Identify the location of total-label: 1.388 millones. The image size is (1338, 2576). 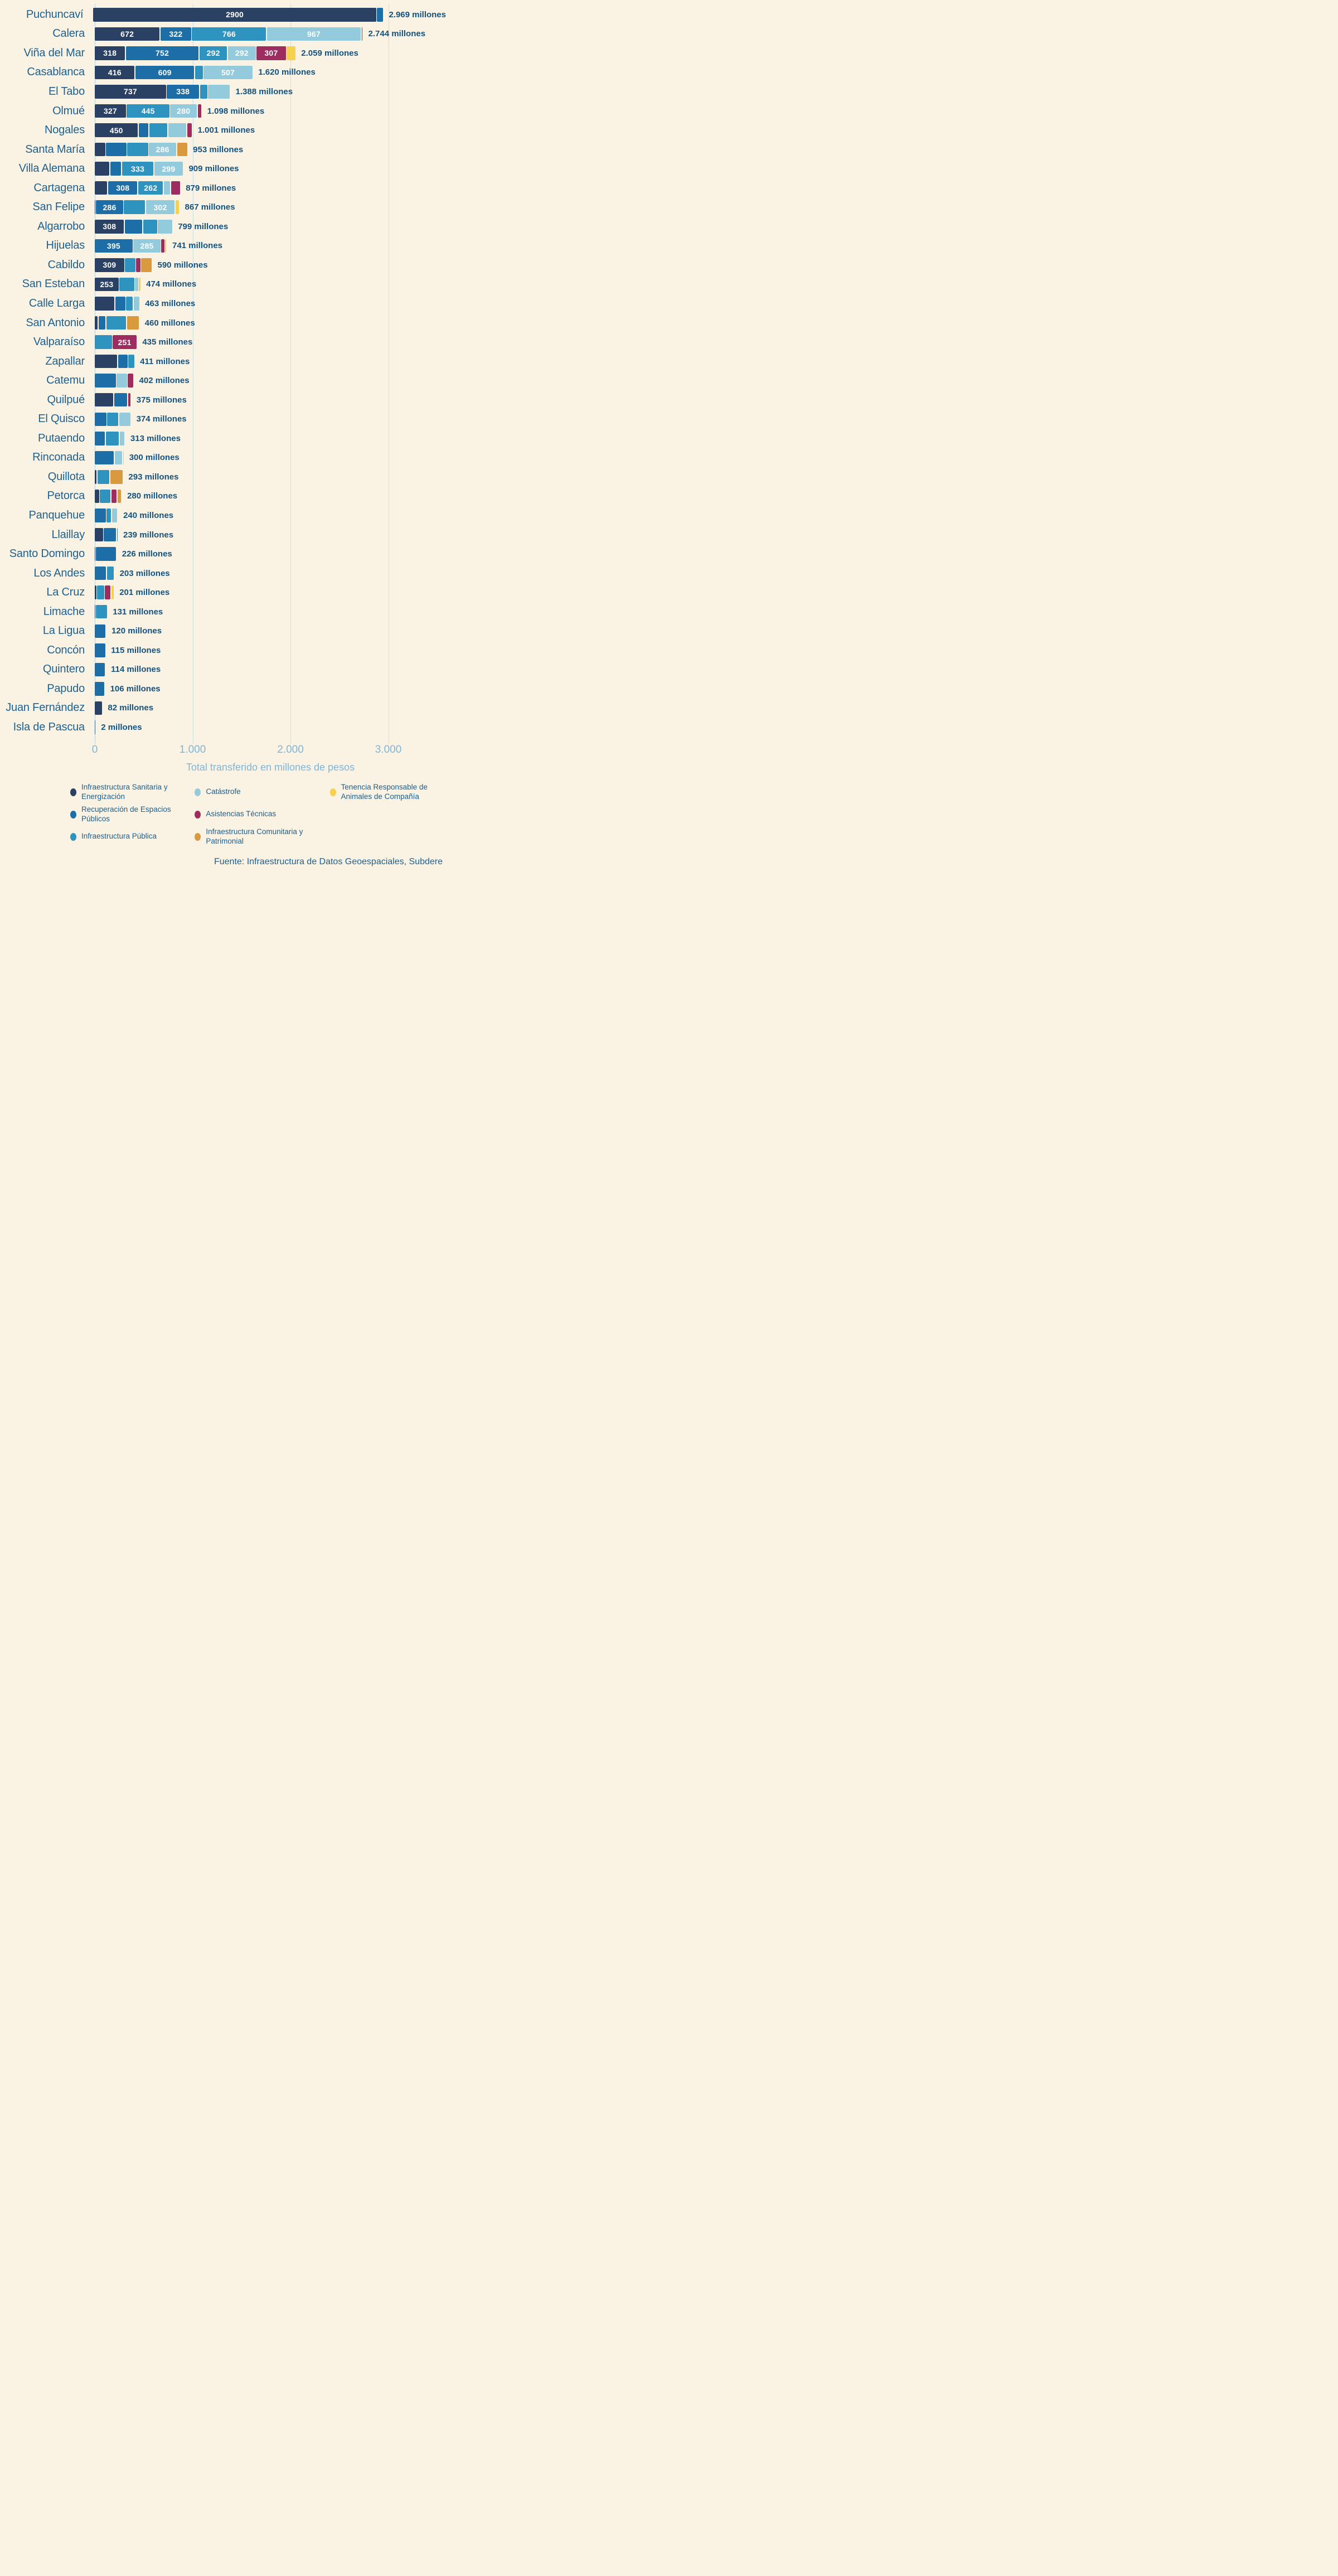
(264, 91).